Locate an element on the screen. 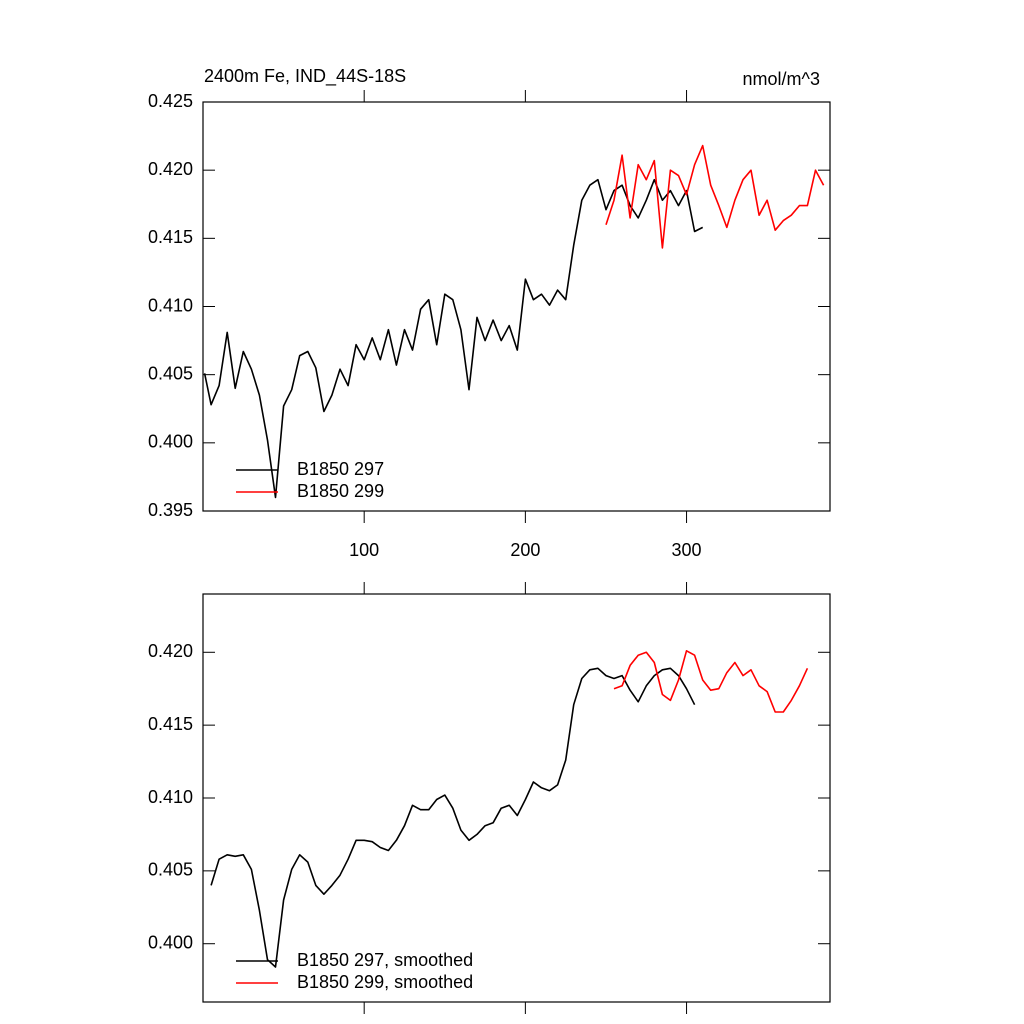 This screenshot has width=1024, height=1024. legend-label: B1850 299 is located at coordinates (340, 491).